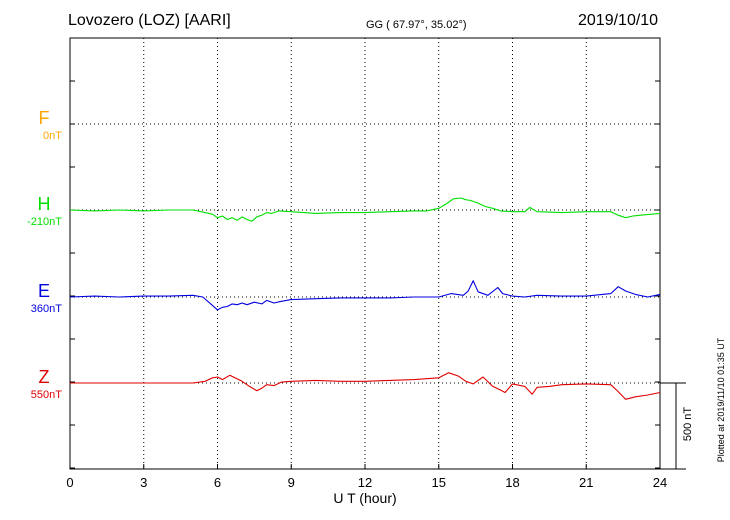 The image size is (730, 520). What do you see at coordinates (416, 25) in the screenshot?
I see `station-coordinates: GG ( 67.97°, 35.02°)` at bounding box center [416, 25].